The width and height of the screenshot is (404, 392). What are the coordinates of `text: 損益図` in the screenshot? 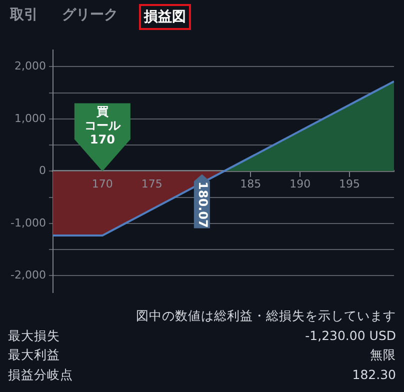 It's located at (165, 17).